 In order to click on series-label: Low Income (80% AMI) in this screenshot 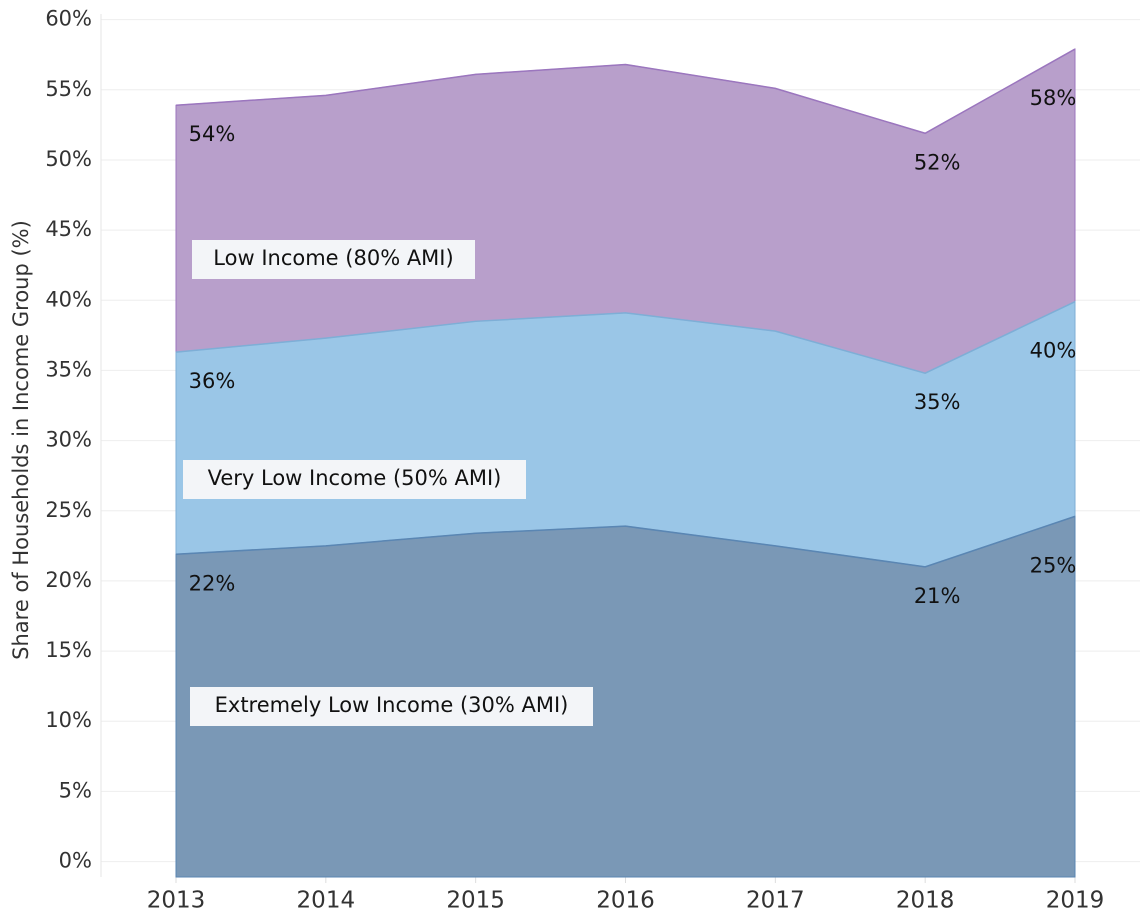, I will do `click(333, 258)`.